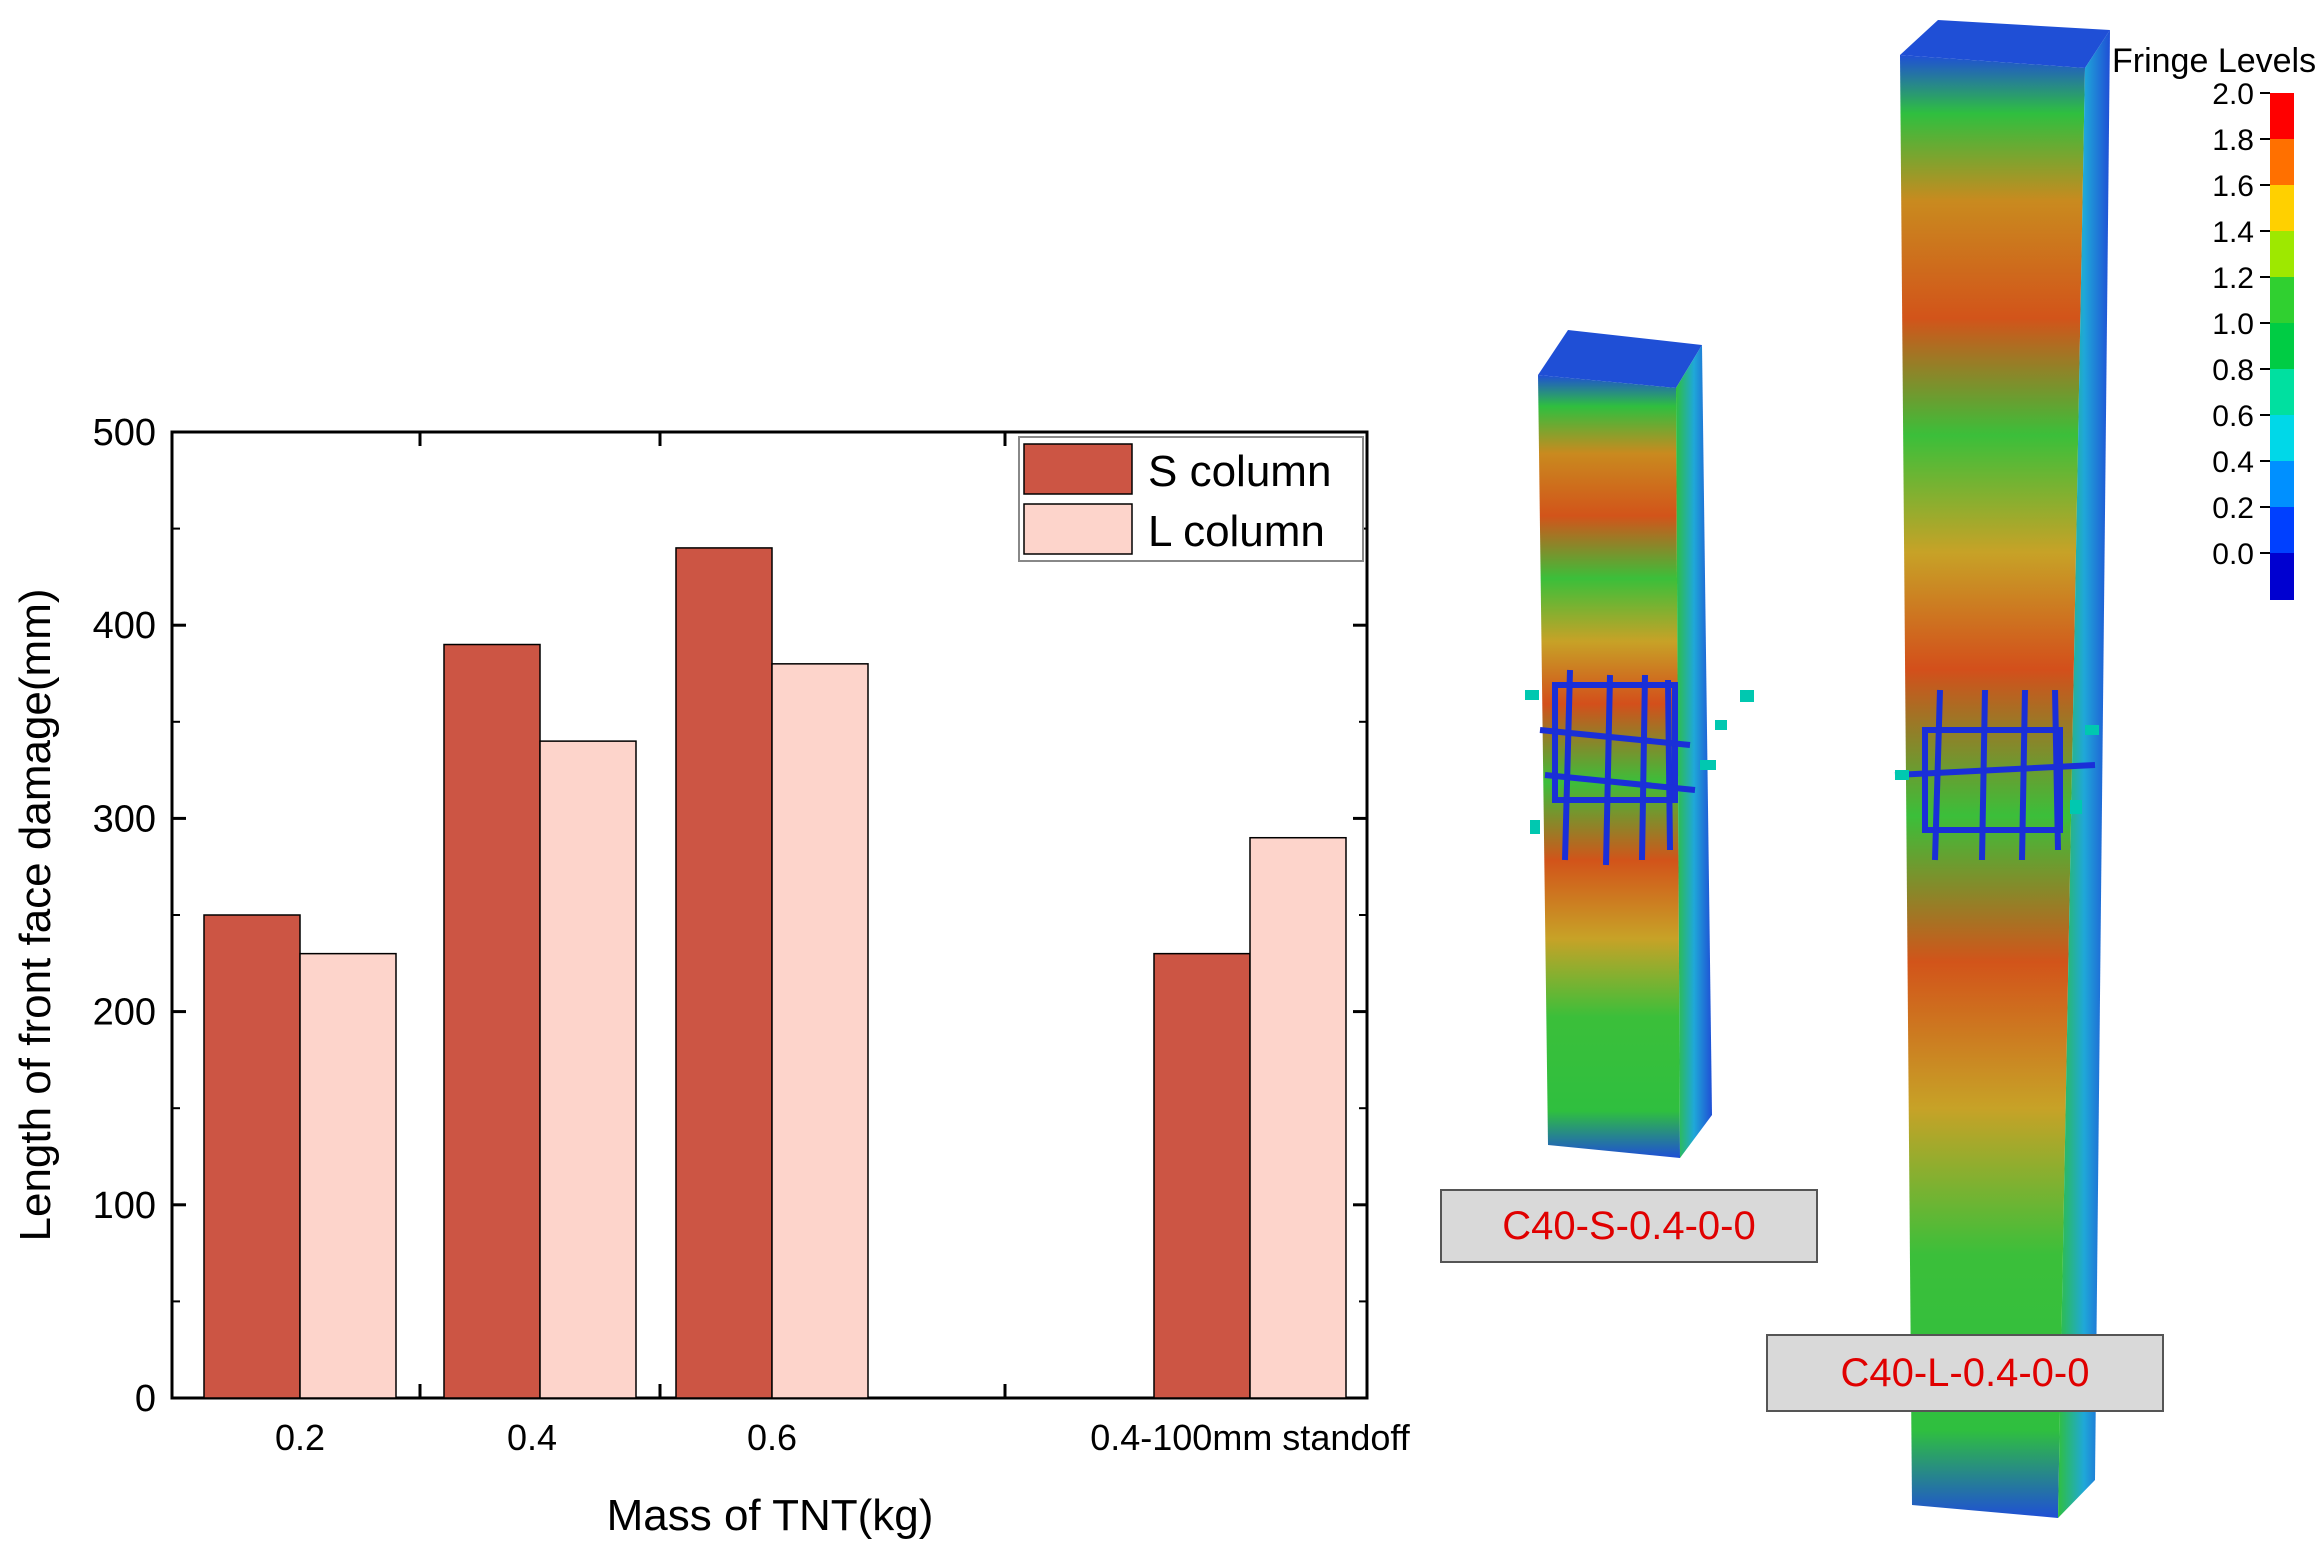 The width and height of the screenshot is (2320, 1553). What do you see at coordinates (300, 1437) in the screenshot?
I see `x-tick-label-0-2: 0.2` at bounding box center [300, 1437].